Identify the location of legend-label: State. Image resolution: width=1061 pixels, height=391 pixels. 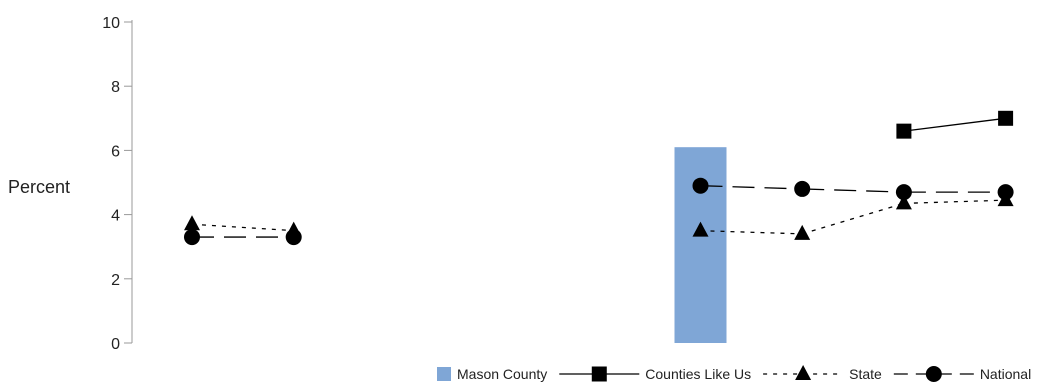
(865, 374).